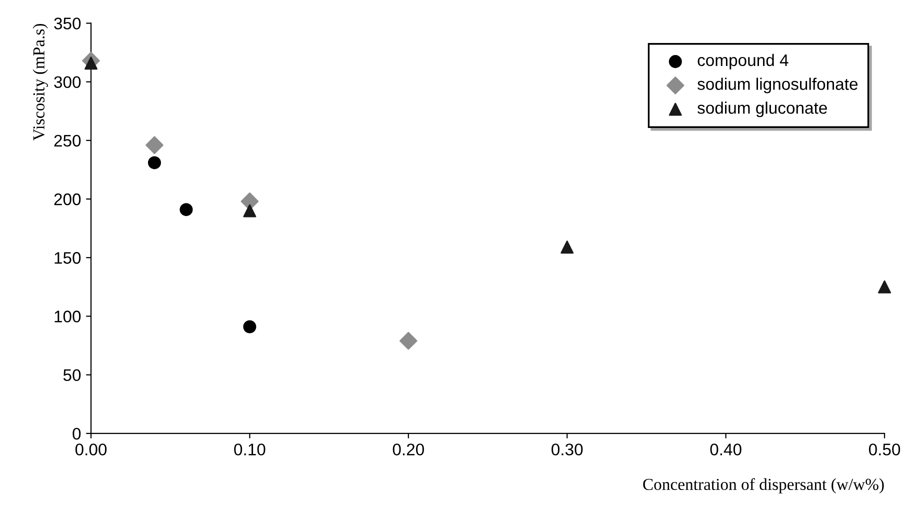 The height and width of the screenshot is (516, 910). Describe the element at coordinates (67, 199) in the screenshot. I see `y-tick-label: 200` at that location.